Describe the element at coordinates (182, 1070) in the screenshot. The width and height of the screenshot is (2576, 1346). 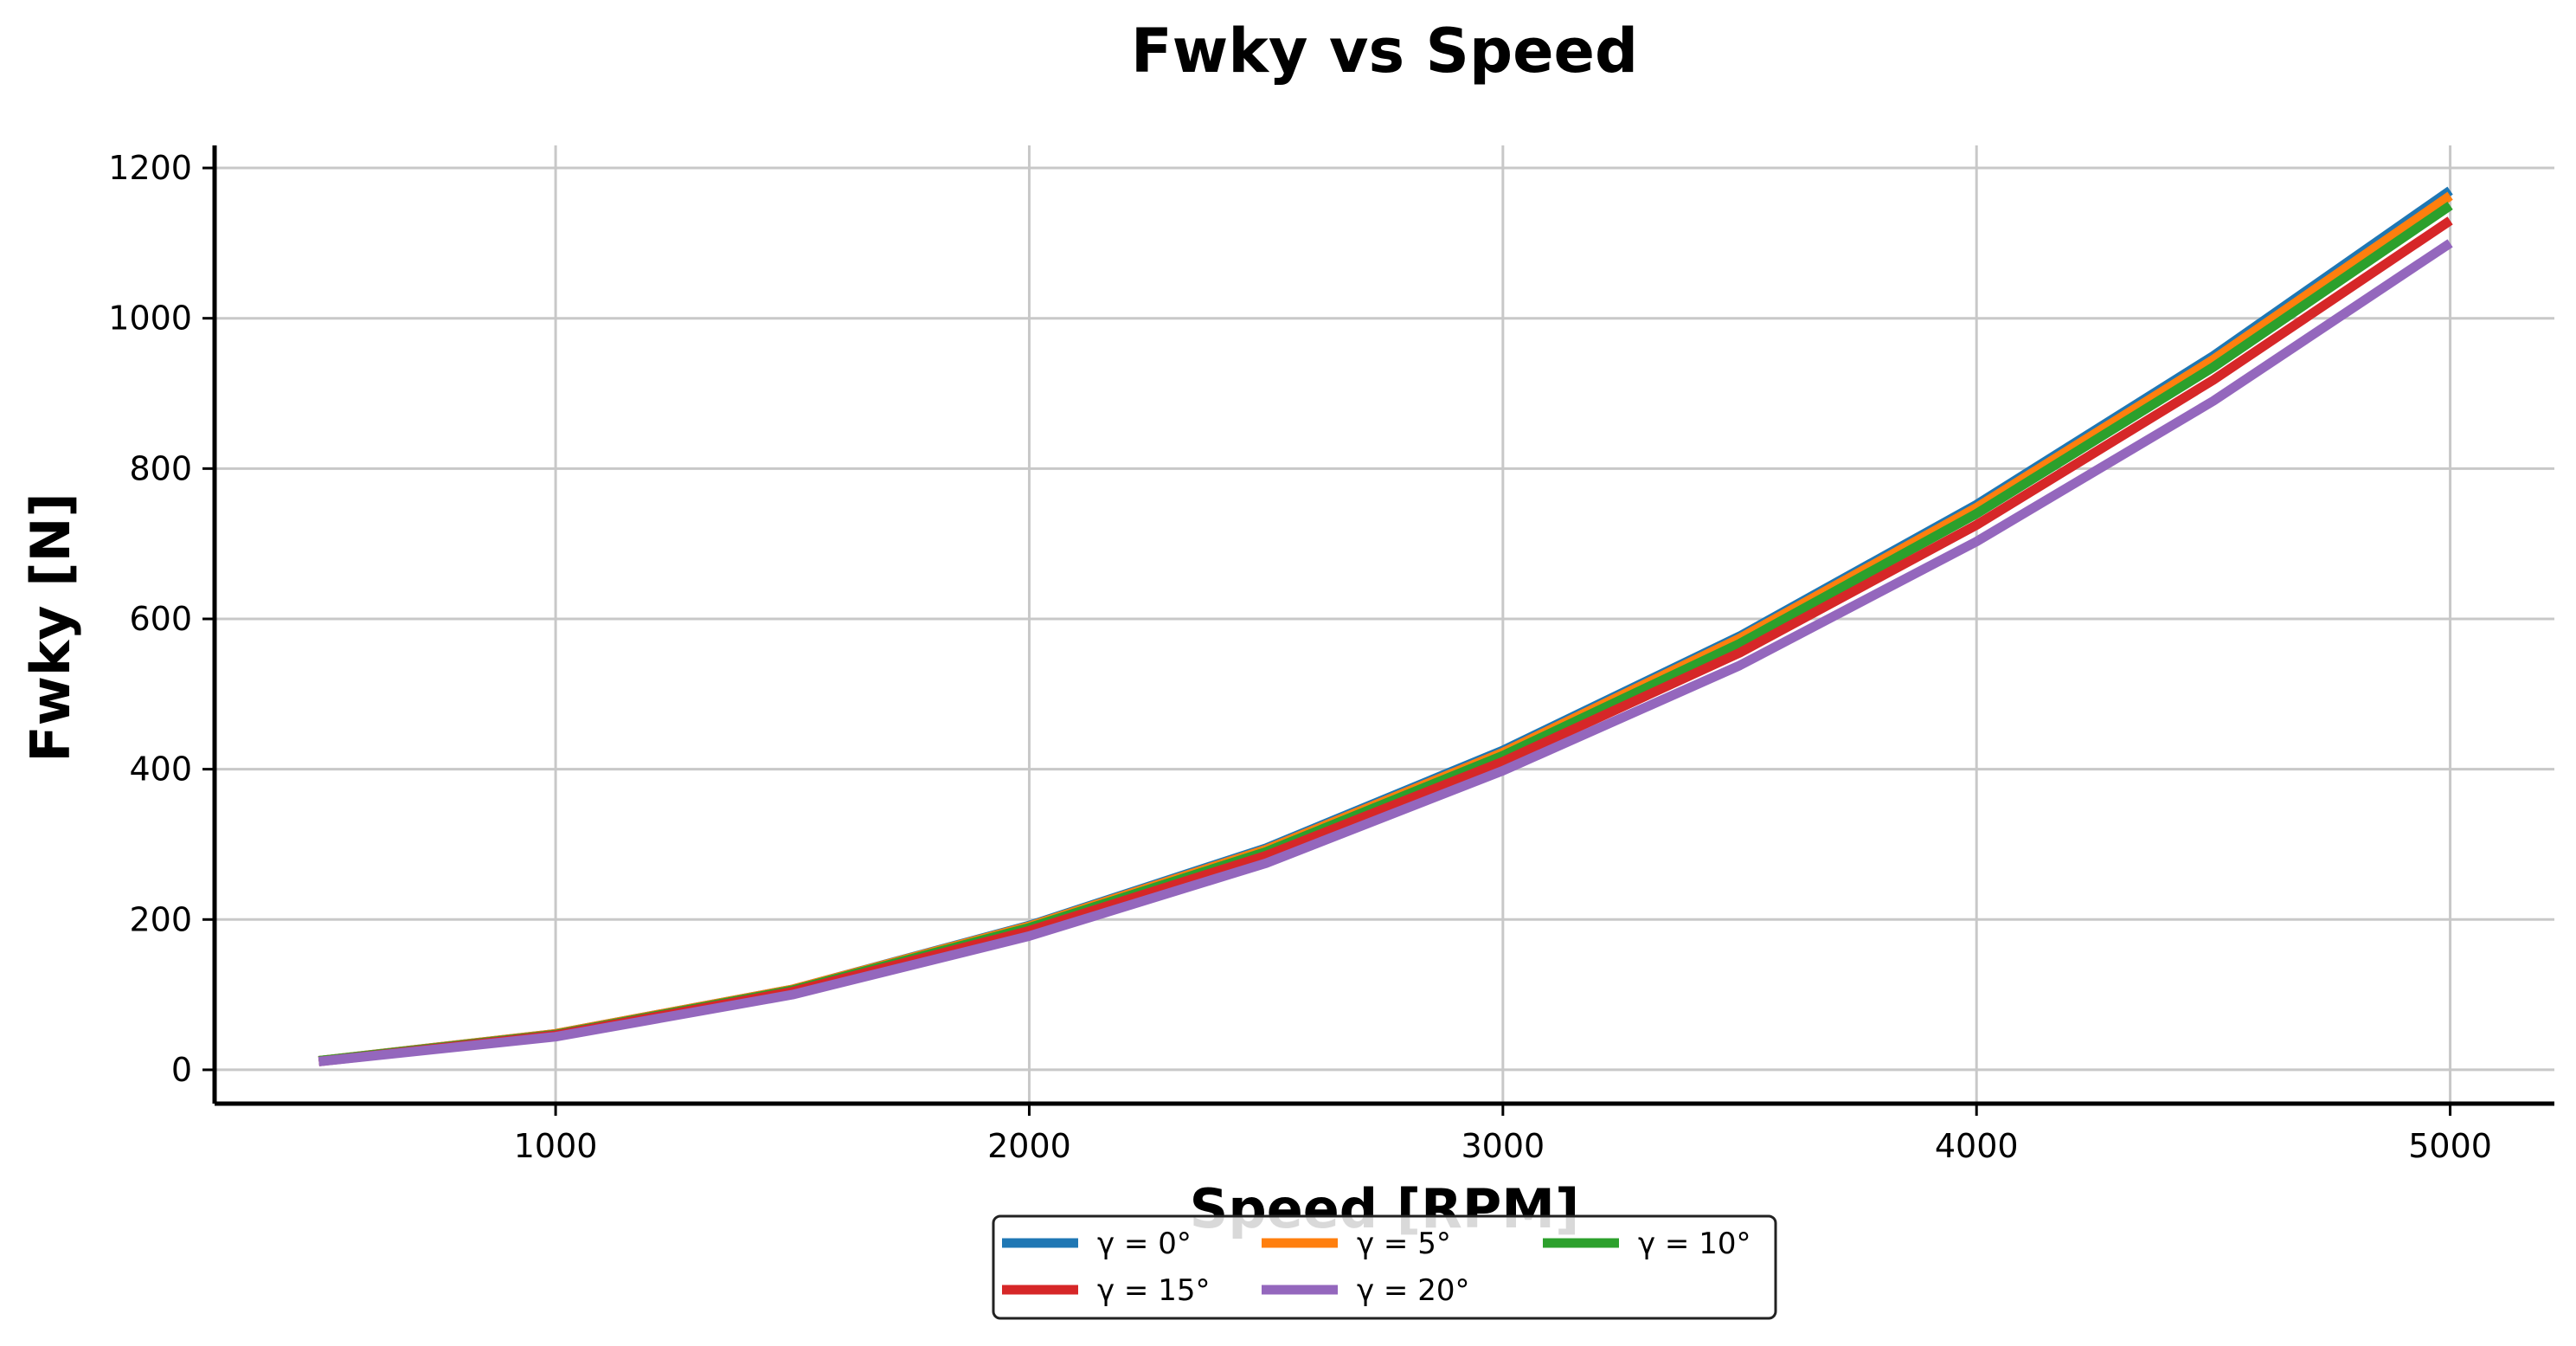
I see `y-tick-label: 0` at that location.